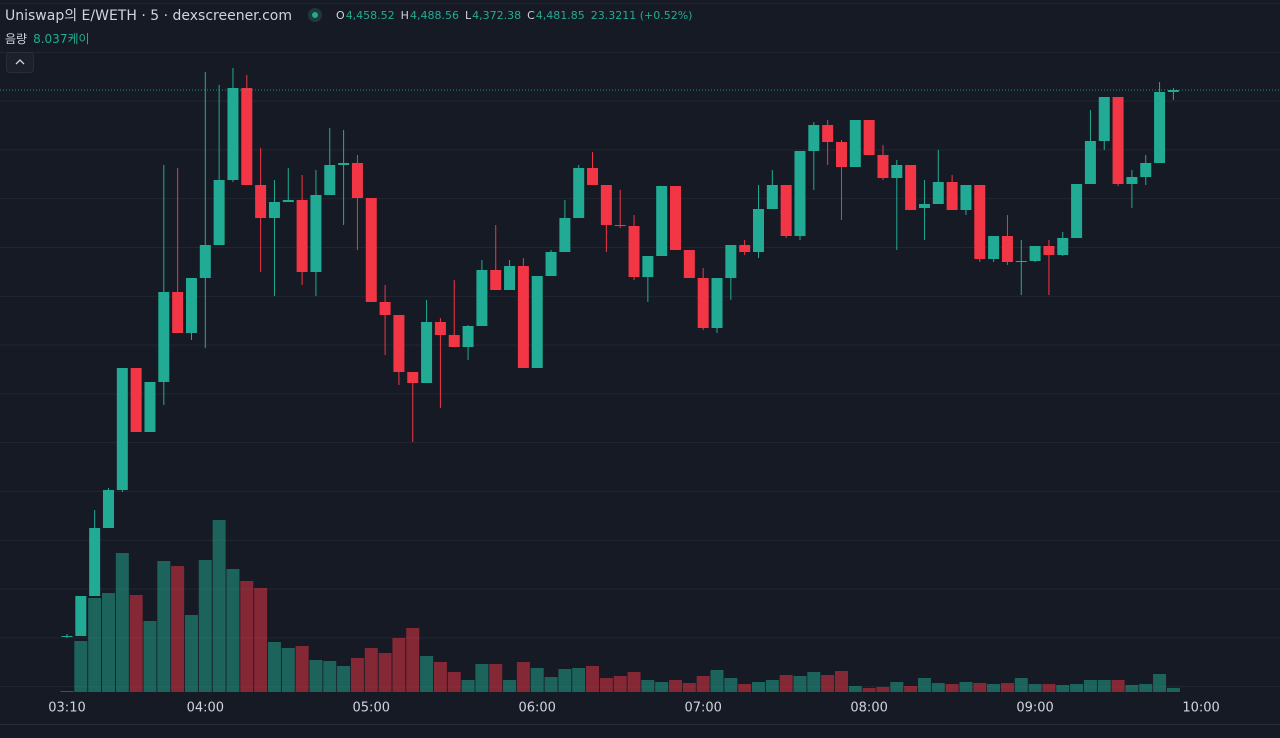  What do you see at coordinates (560, 15) in the screenshot?
I see `ohlc-value: 4,481.85` at bounding box center [560, 15].